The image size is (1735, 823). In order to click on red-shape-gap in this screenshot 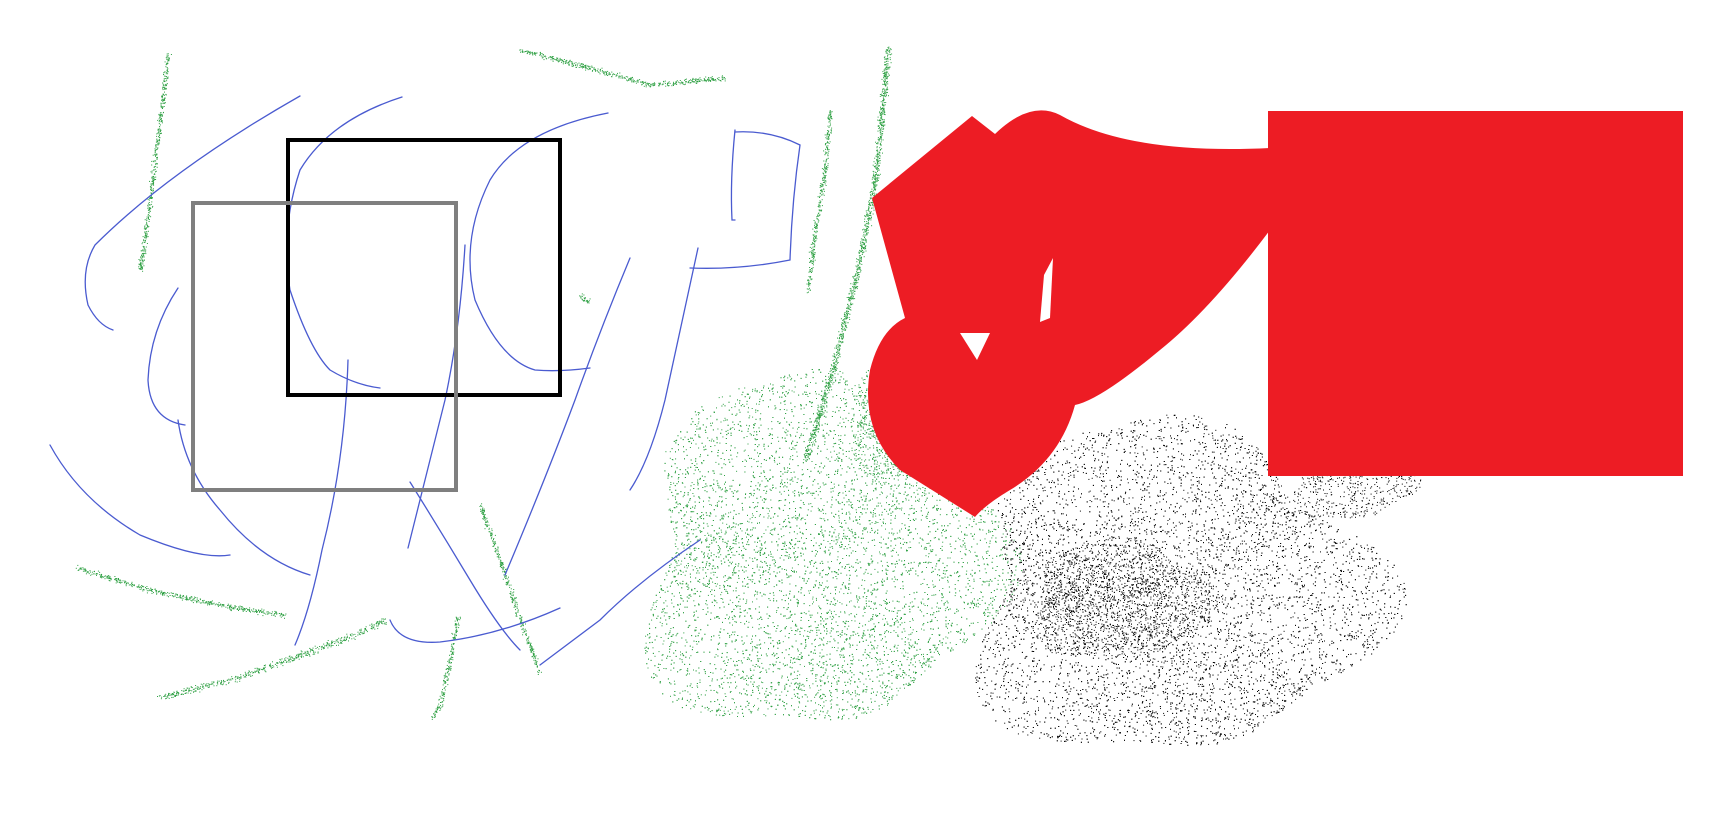, I will do `click(1046, 290)`.